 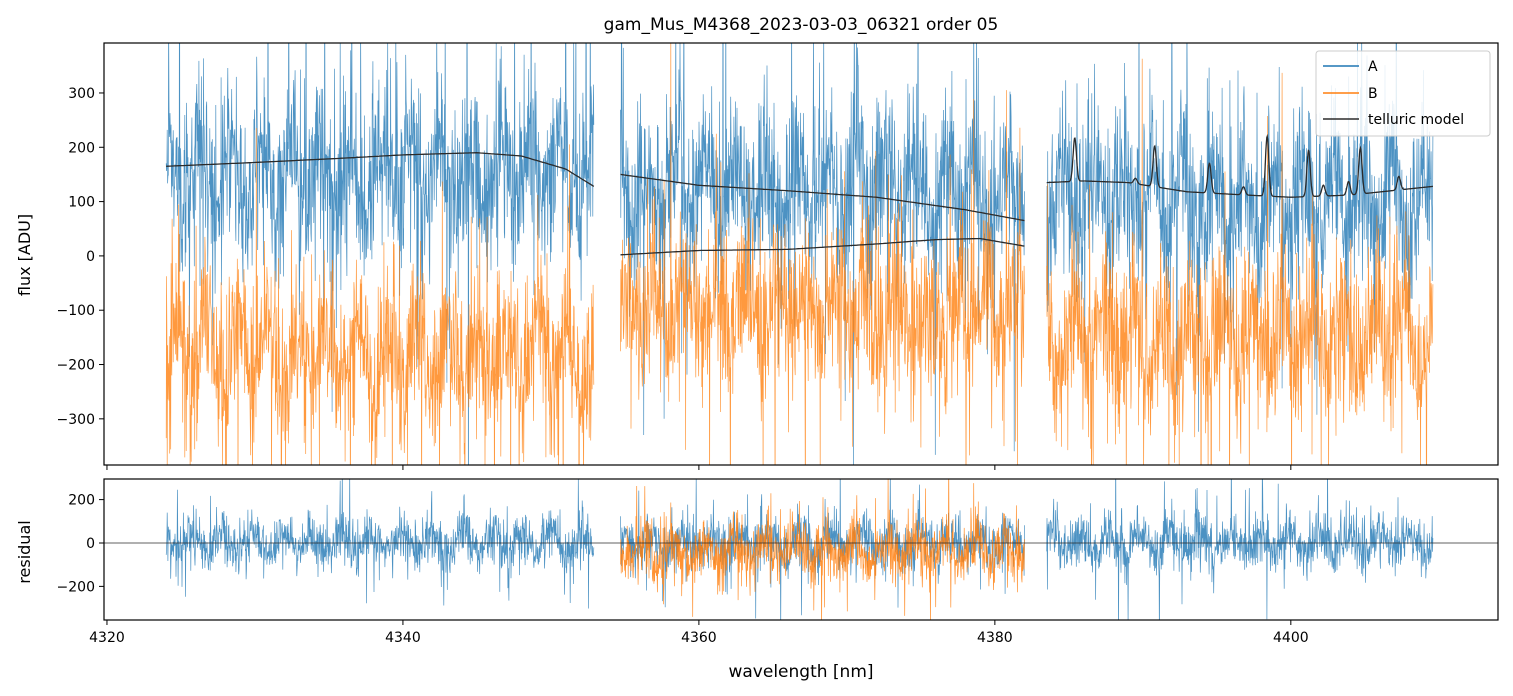 What do you see at coordinates (822, 246) in the screenshot?
I see `telluric-model-segment-2-lower` at bounding box center [822, 246].